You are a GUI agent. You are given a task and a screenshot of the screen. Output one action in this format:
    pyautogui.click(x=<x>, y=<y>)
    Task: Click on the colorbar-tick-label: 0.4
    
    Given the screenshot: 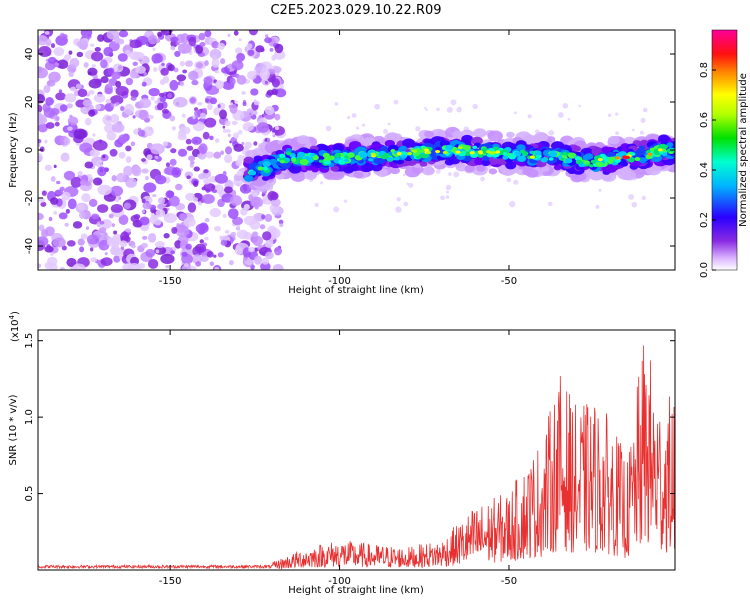 What is the action you would take?
    pyautogui.click(x=704, y=170)
    